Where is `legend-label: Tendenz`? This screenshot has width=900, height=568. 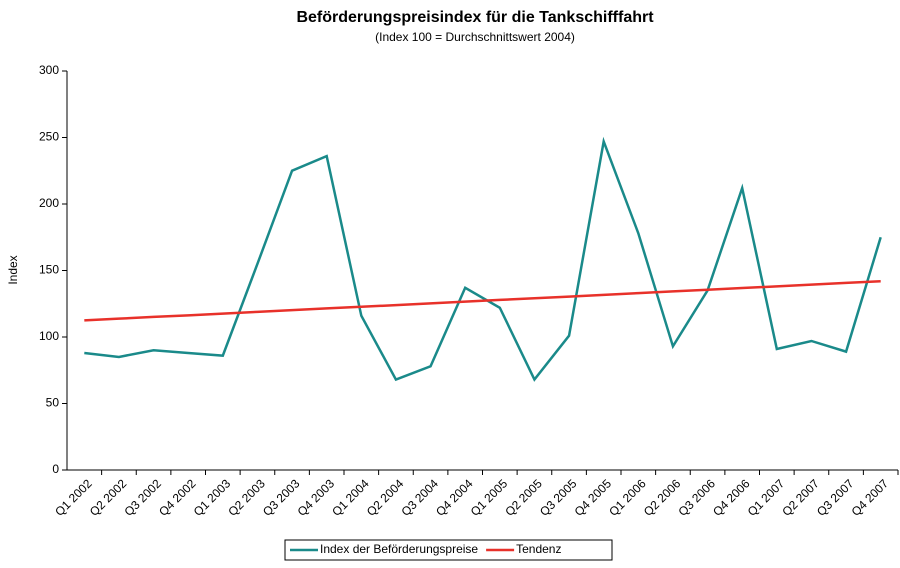
legend-label: Tendenz is located at coordinates (538, 549).